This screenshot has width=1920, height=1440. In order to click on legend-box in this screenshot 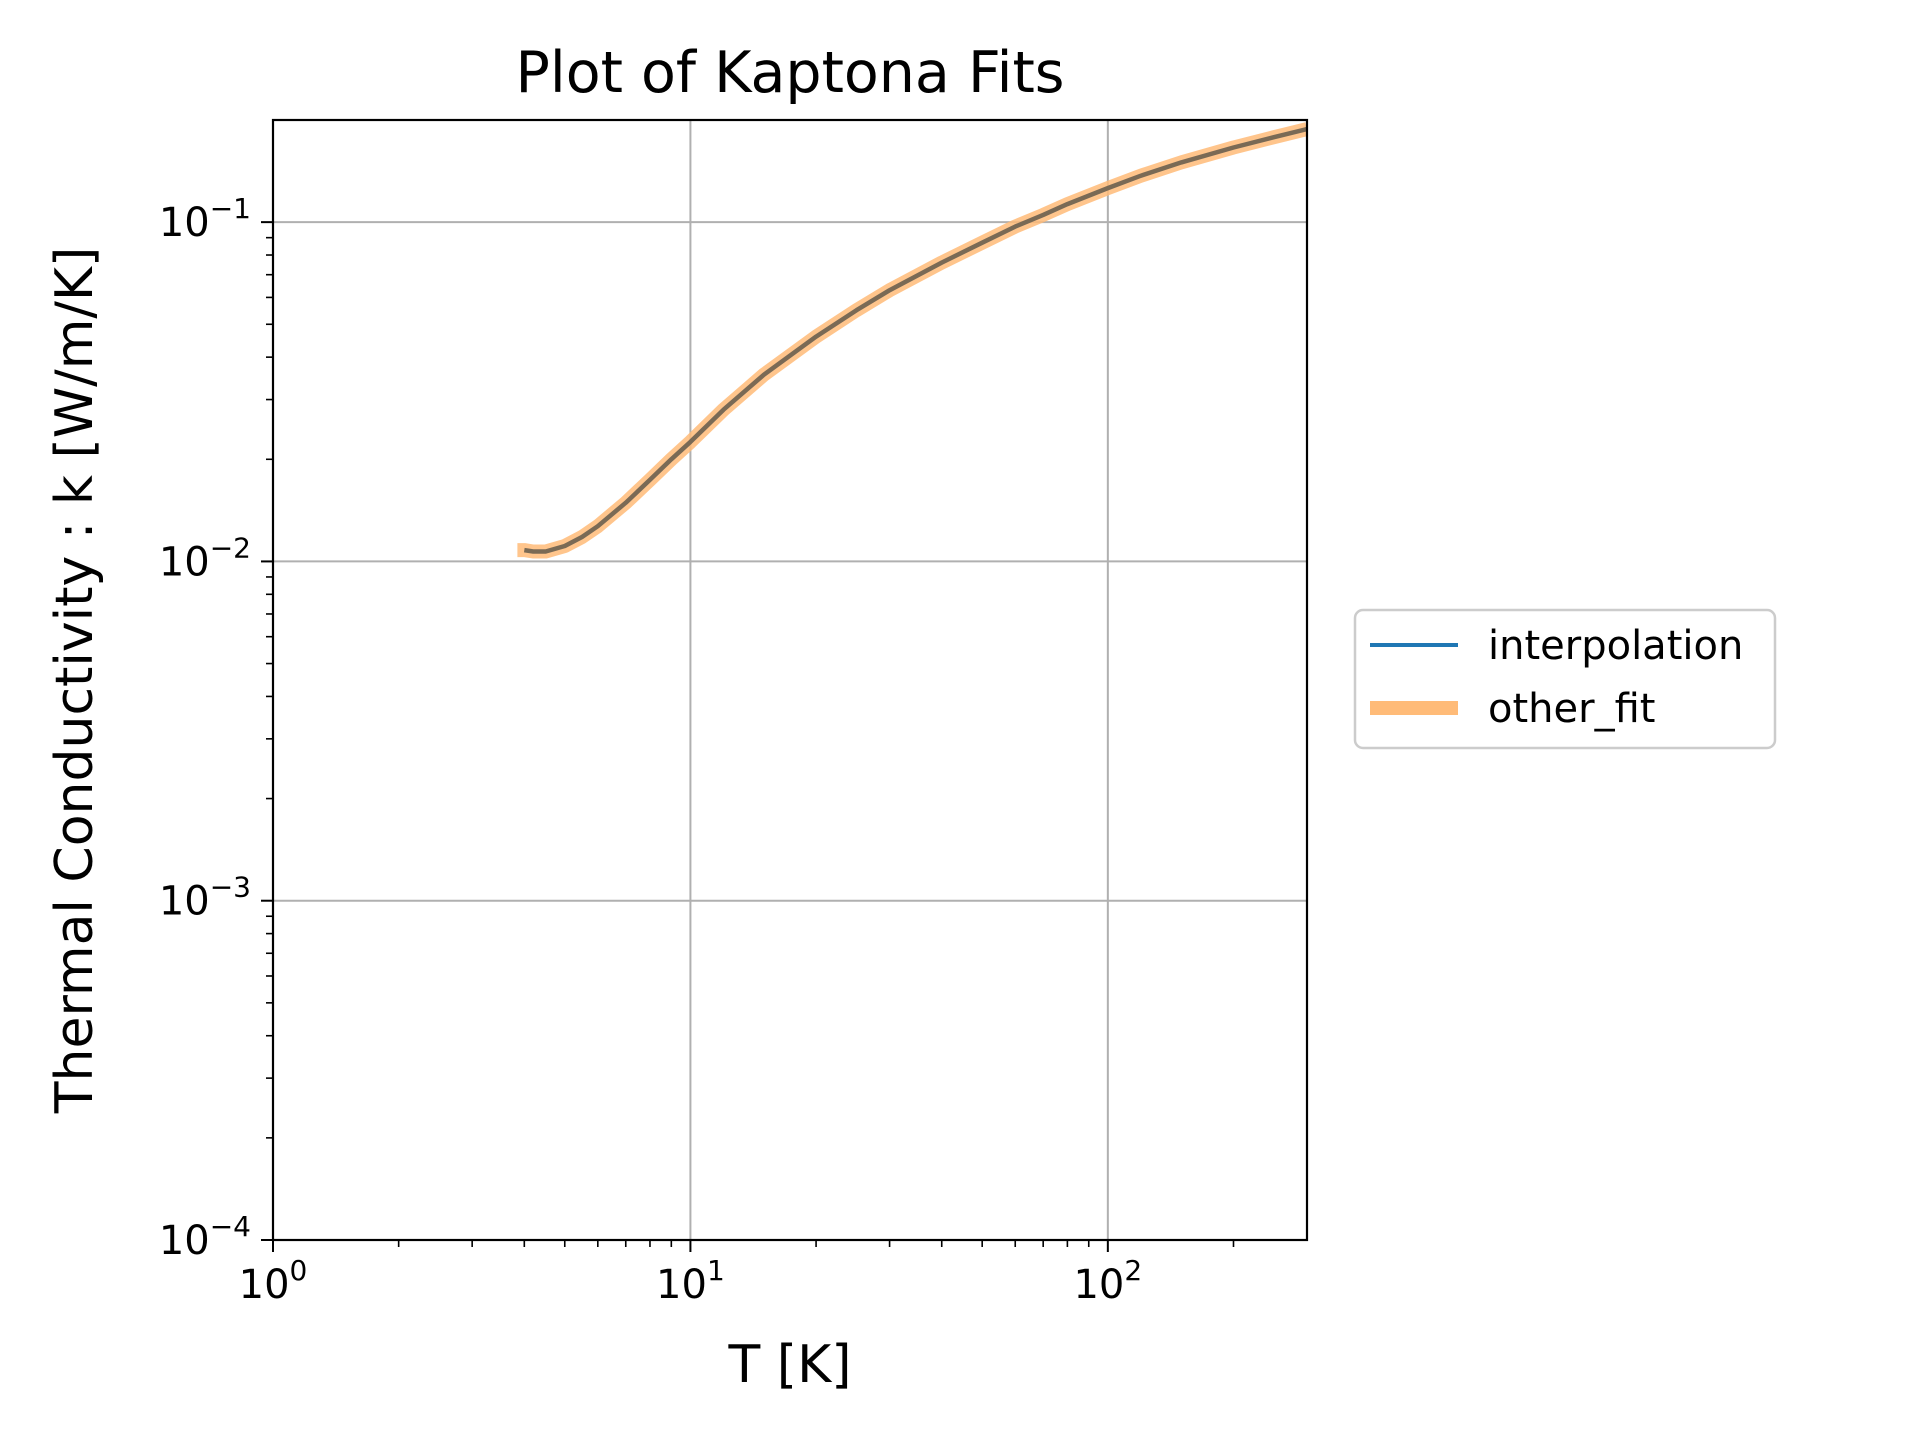, I will do `click(1565, 679)`.